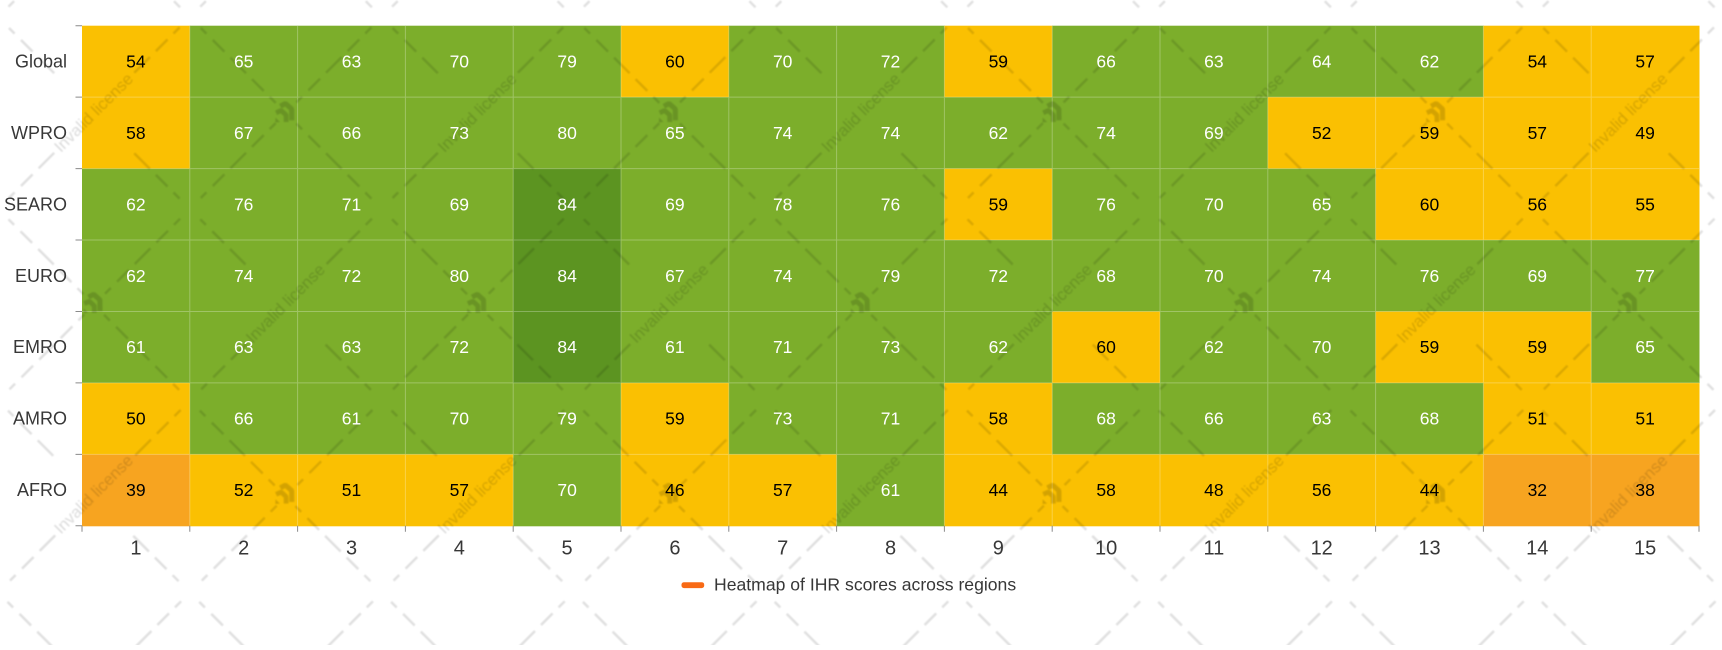  What do you see at coordinates (135, 549) in the screenshot?
I see `svg-text: 1` at bounding box center [135, 549].